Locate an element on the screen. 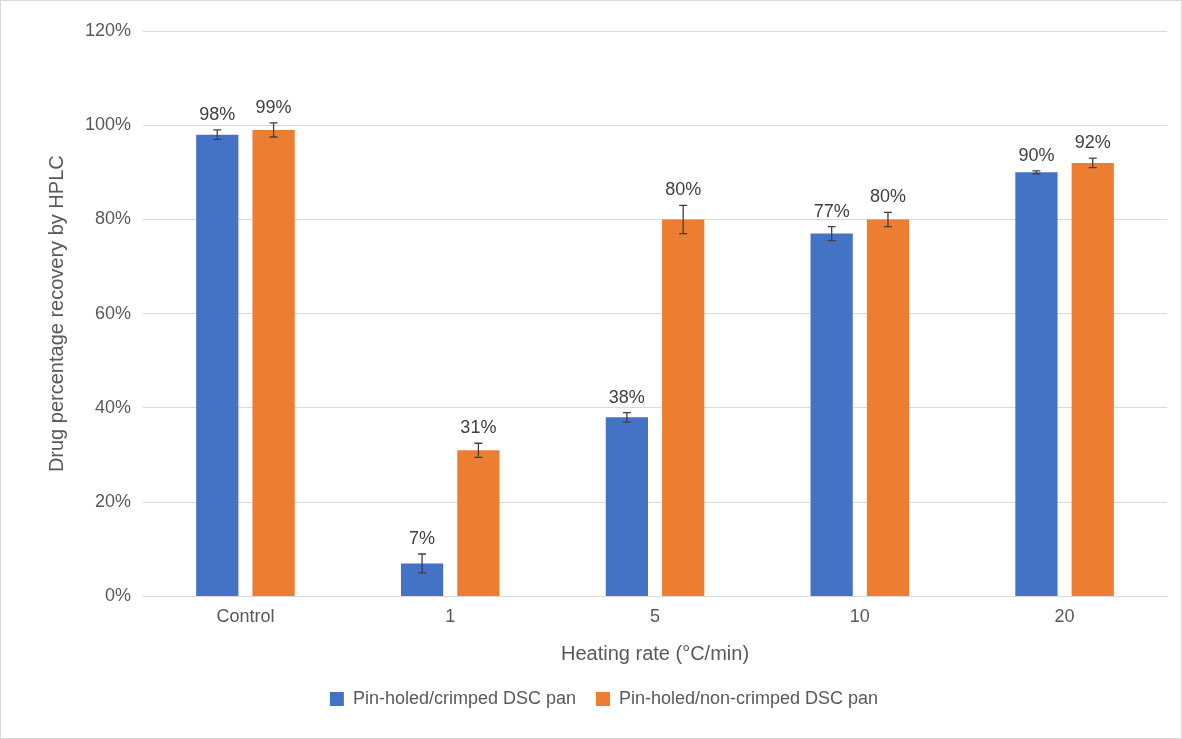 The image size is (1182, 739). y-tick-label: 0% is located at coordinates (118, 595).